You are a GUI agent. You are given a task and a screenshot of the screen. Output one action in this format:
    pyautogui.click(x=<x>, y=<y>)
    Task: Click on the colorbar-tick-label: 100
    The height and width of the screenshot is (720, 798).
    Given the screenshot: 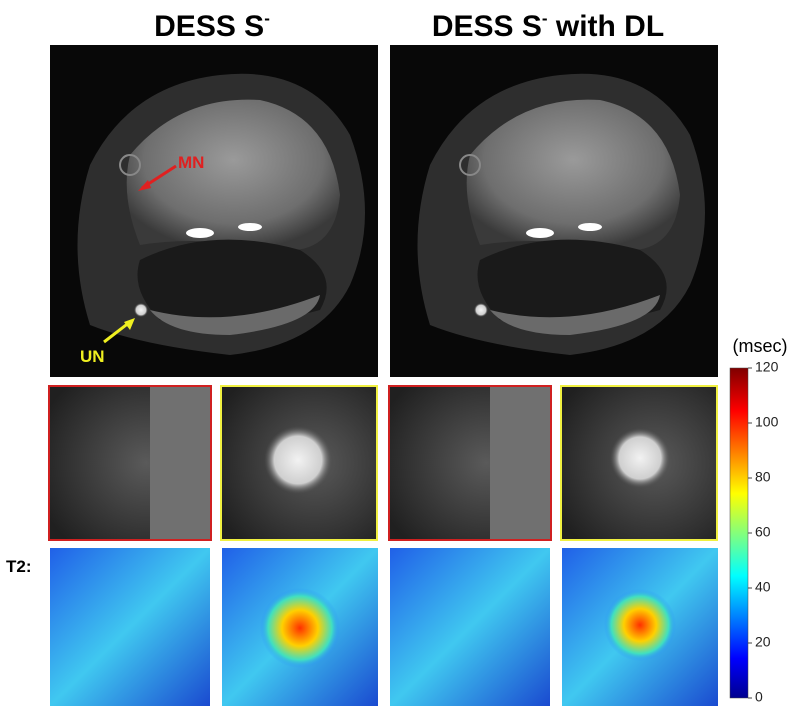 What is the action you would take?
    pyautogui.click(x=767, y=422)
    